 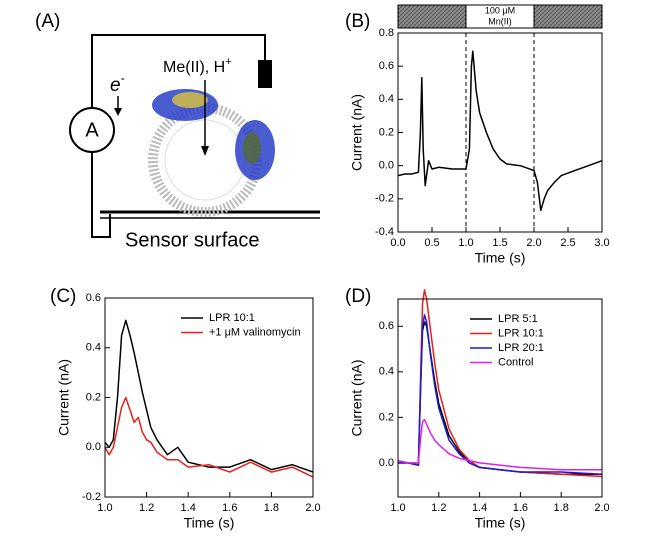 What do you see at coordinates (601, 243) in the screenshot?
I see `x-tick-label: 3.0` at bounding box center [601, 243].